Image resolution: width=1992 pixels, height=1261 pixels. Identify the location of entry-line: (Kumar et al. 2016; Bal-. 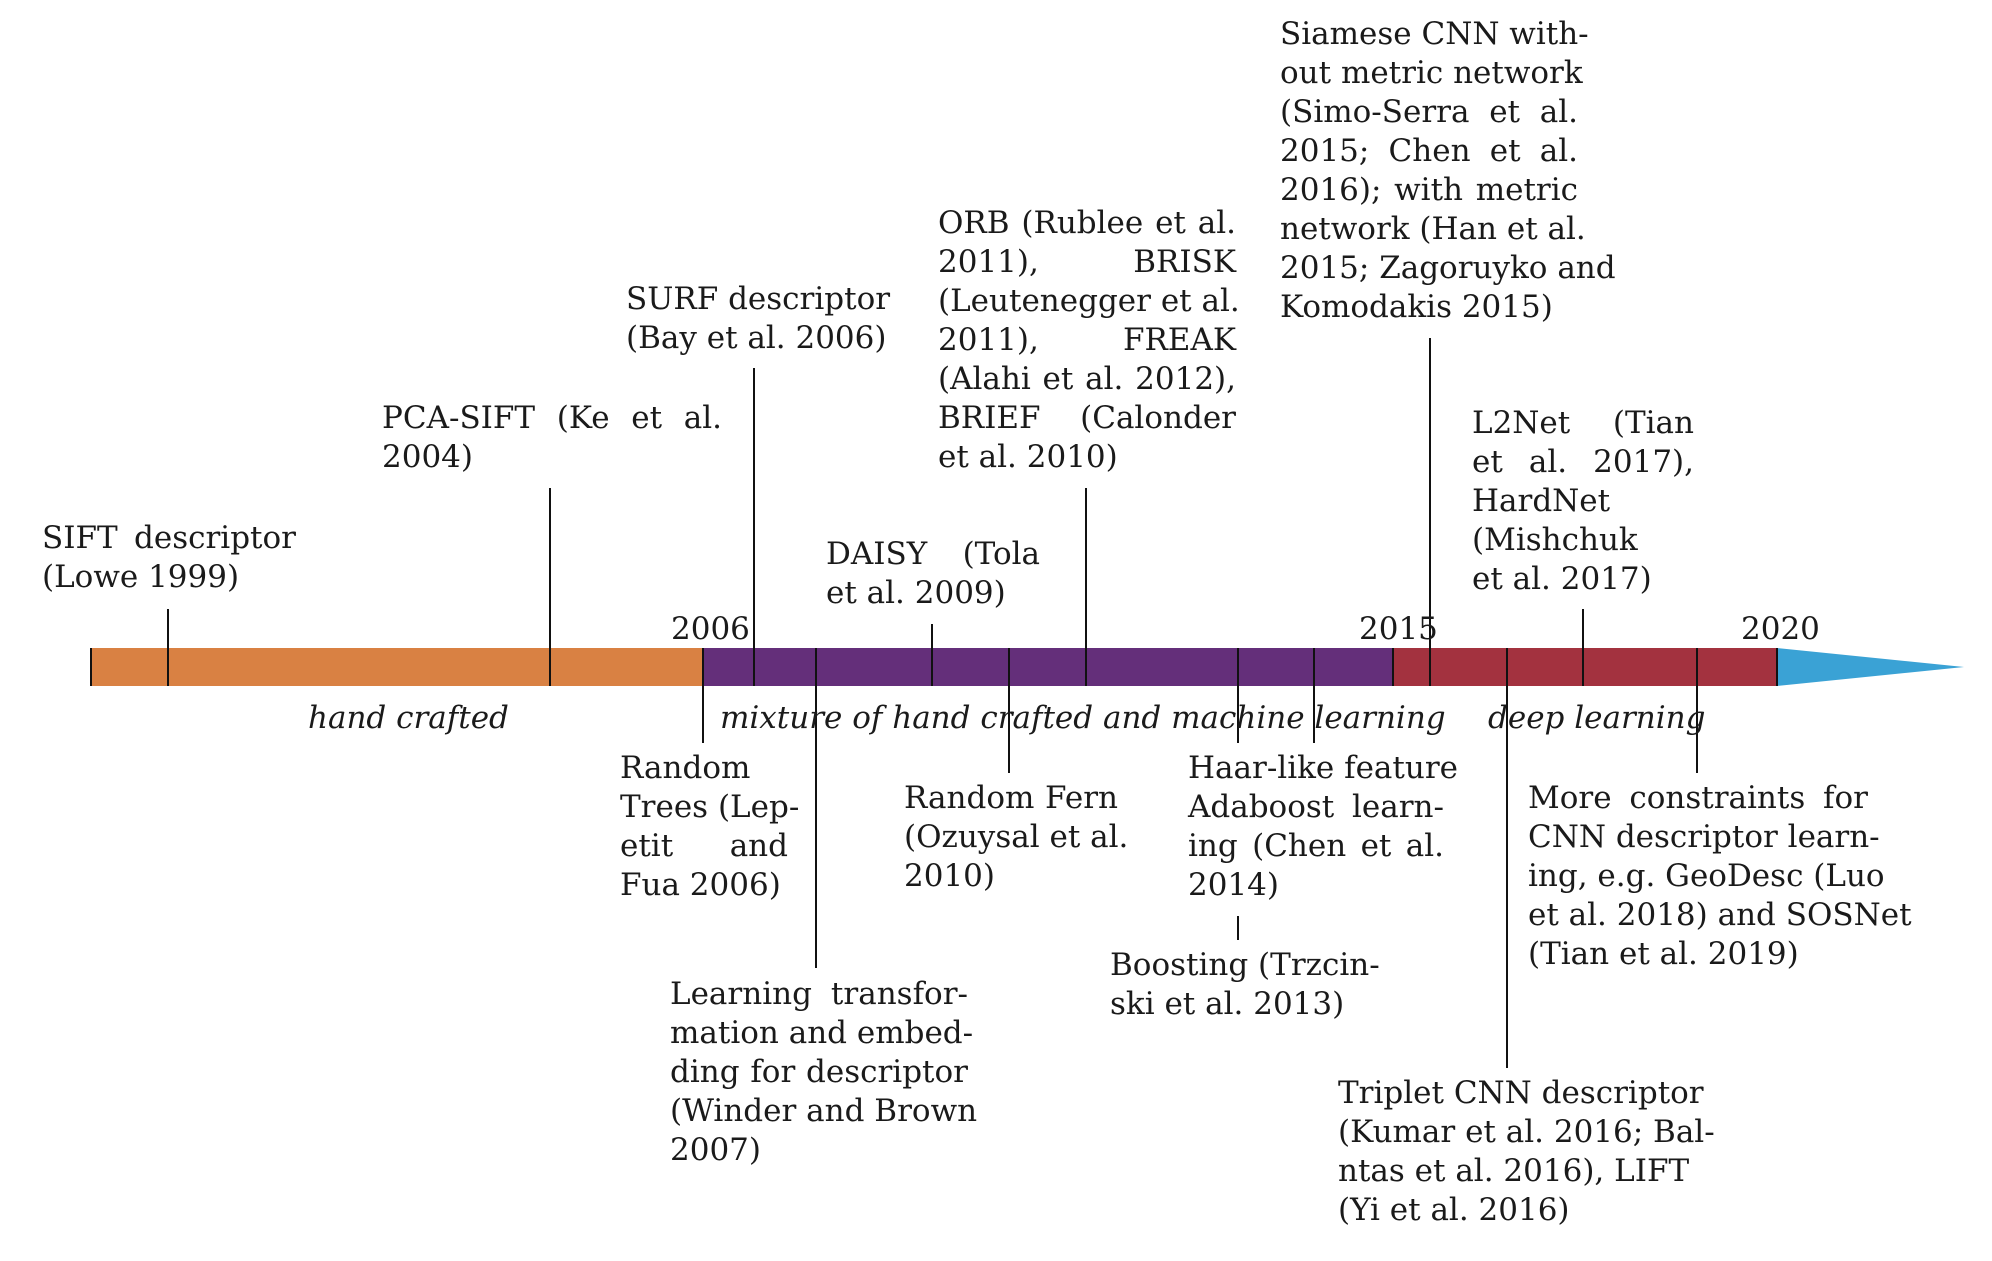
(1526, 1132).